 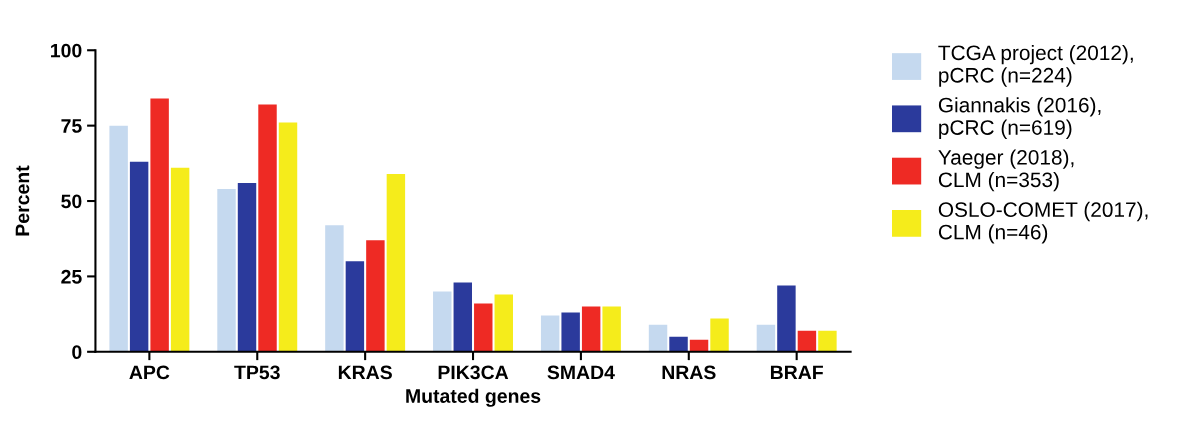 What do you see at coordinates (365, 372) in the screenshot?
I see `x-tick-label: KRAS` at bounding box center [365, 372].